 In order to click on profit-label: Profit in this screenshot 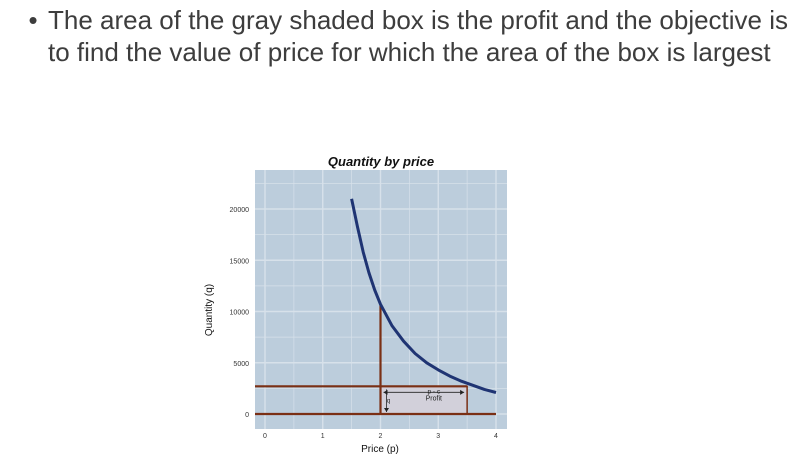, I will do `click(434, 398)`.